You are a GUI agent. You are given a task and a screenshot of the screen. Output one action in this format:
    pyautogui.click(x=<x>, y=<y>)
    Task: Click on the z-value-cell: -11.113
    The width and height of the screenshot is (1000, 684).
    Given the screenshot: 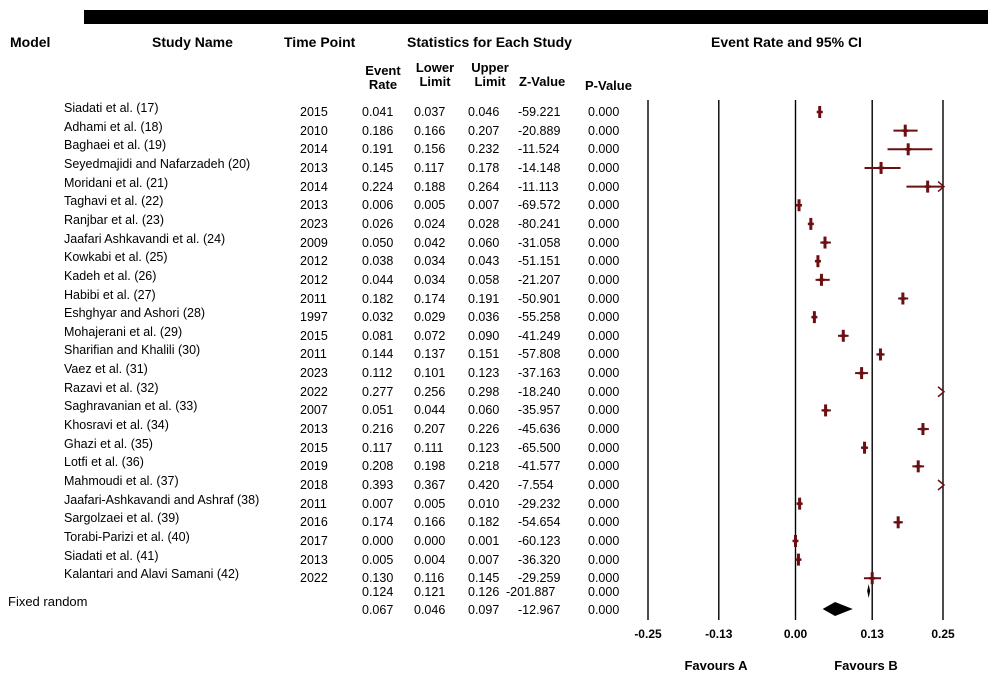 What is the action you would take?
    pyautogui.click(x=538, y=186)
    